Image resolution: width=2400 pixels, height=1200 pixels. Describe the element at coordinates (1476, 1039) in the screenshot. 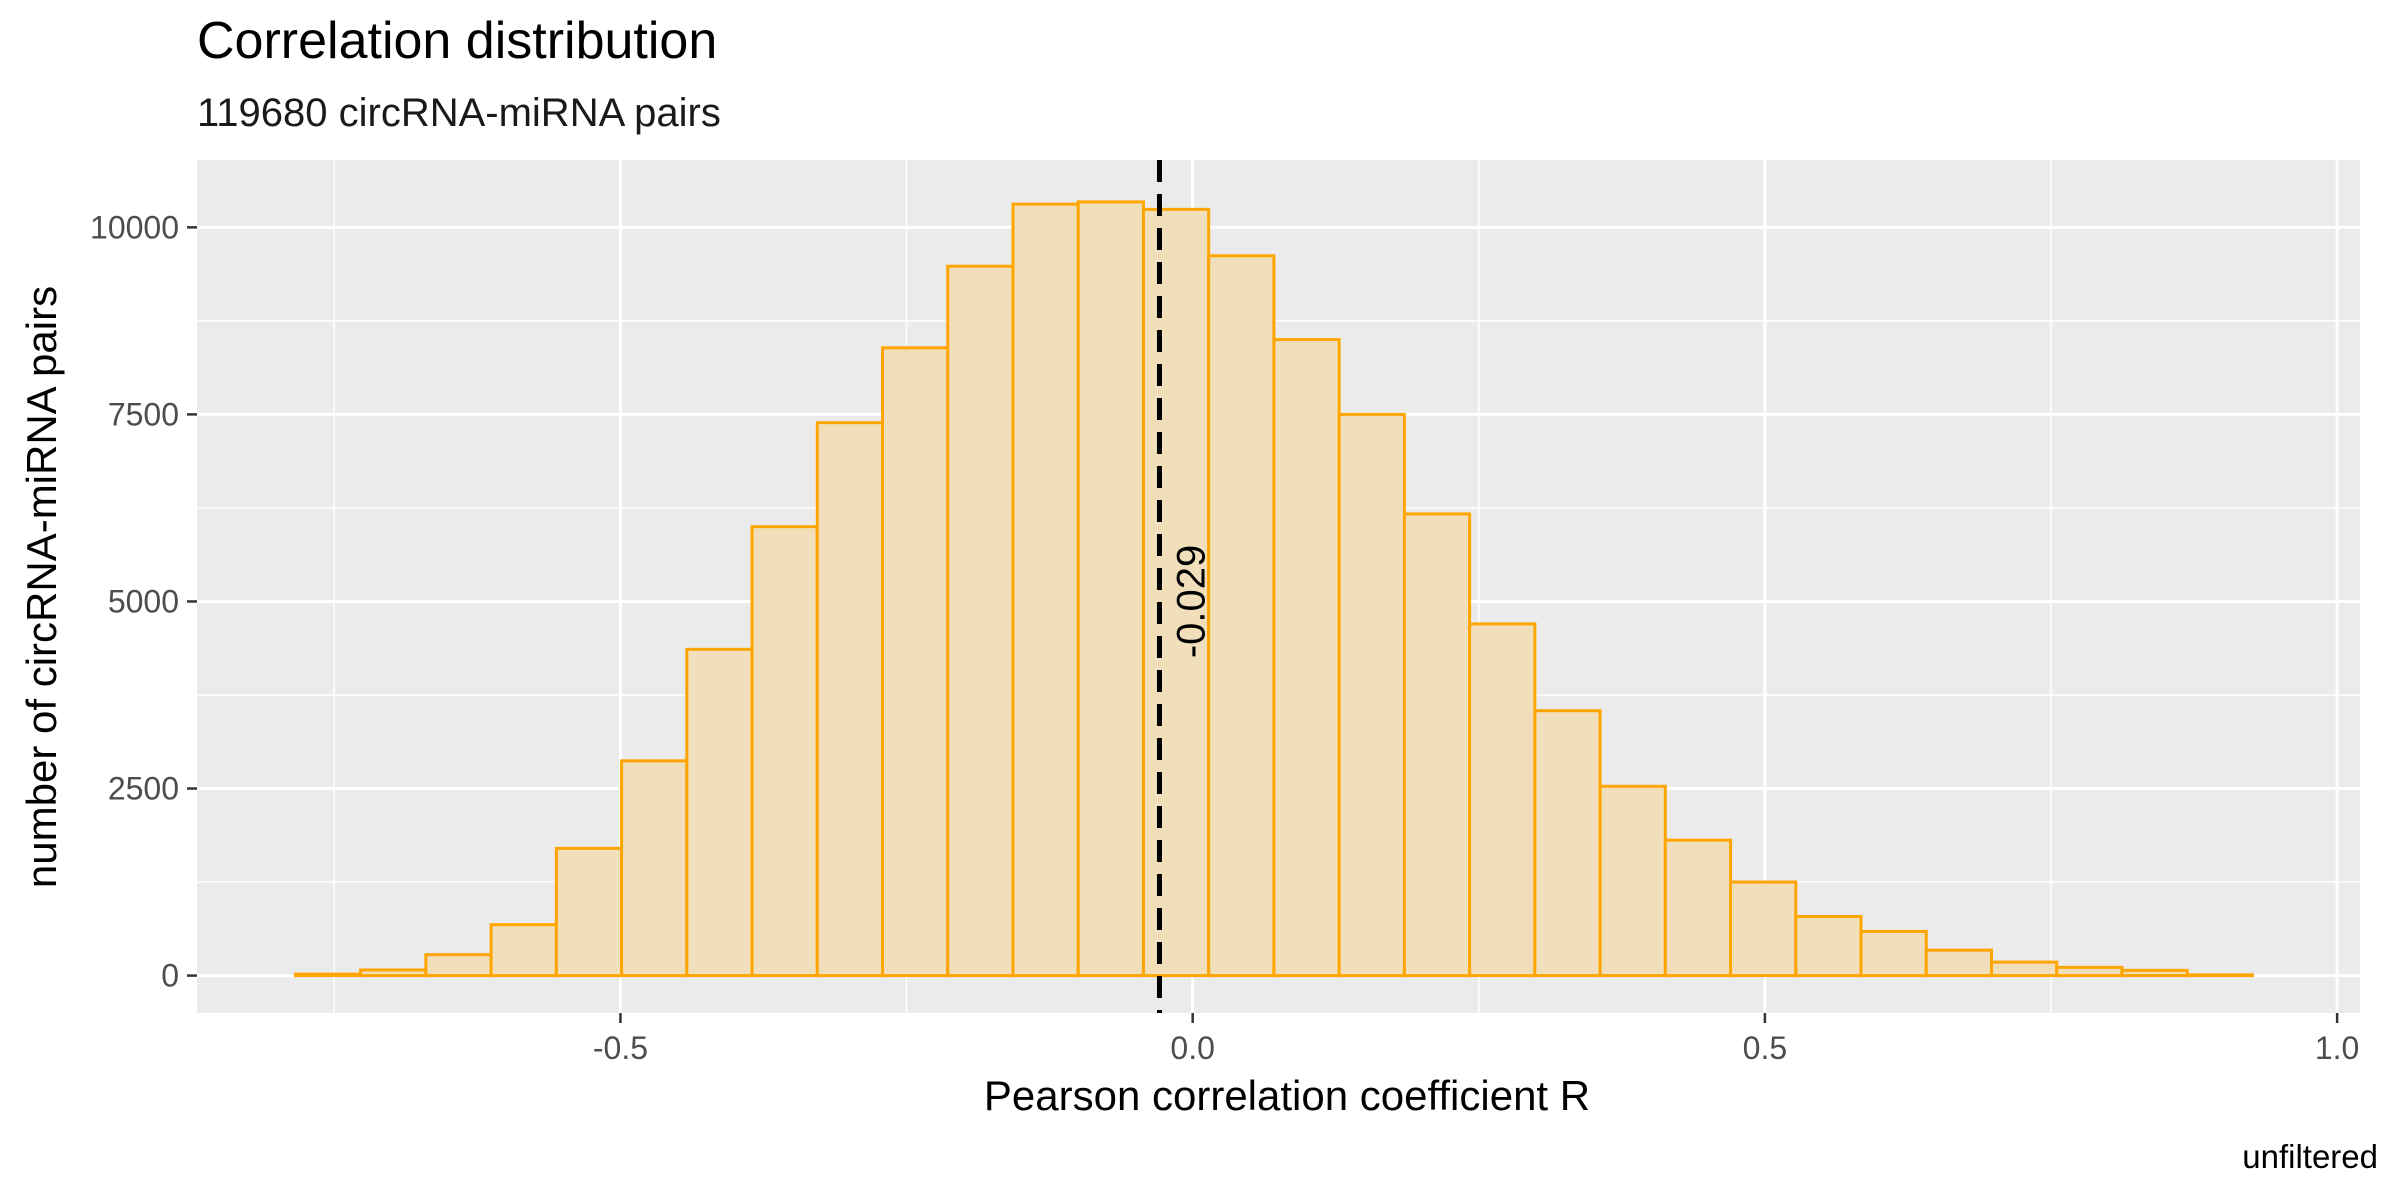

I see `x-axis-ticks: -0.5 0.0 0.5 1.0` at that location.